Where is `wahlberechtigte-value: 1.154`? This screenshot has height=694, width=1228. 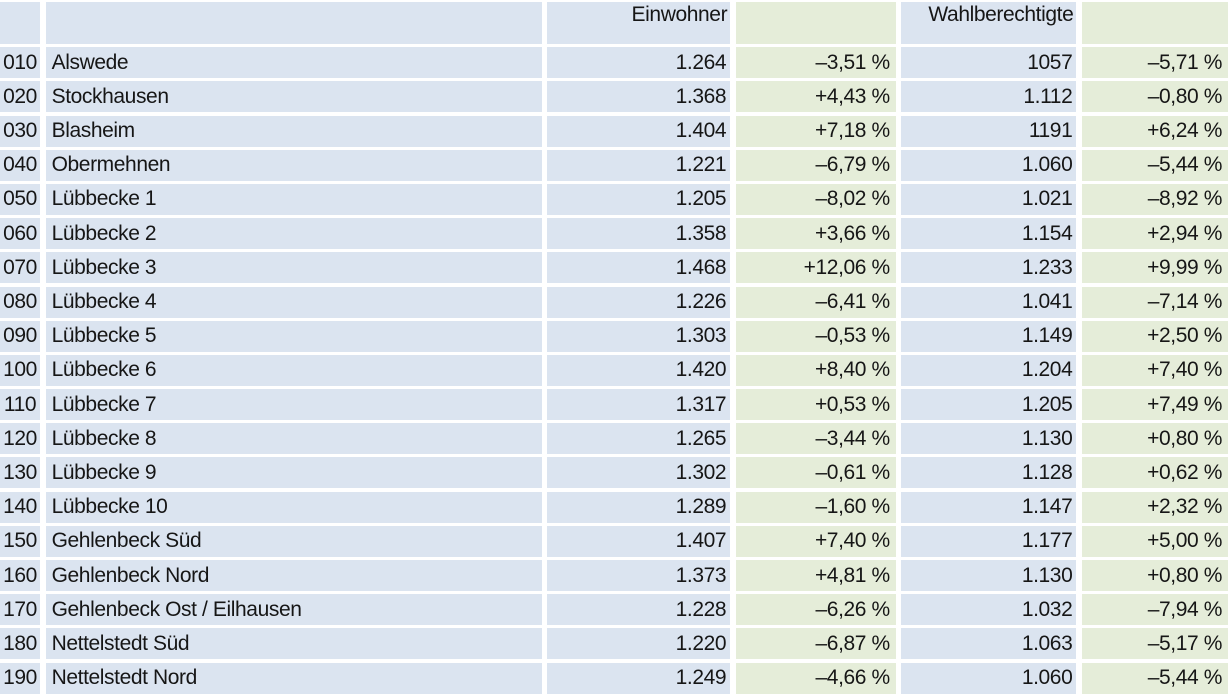
wahlberechtigte-value: 1.154 is located at coordinates (989, 234).